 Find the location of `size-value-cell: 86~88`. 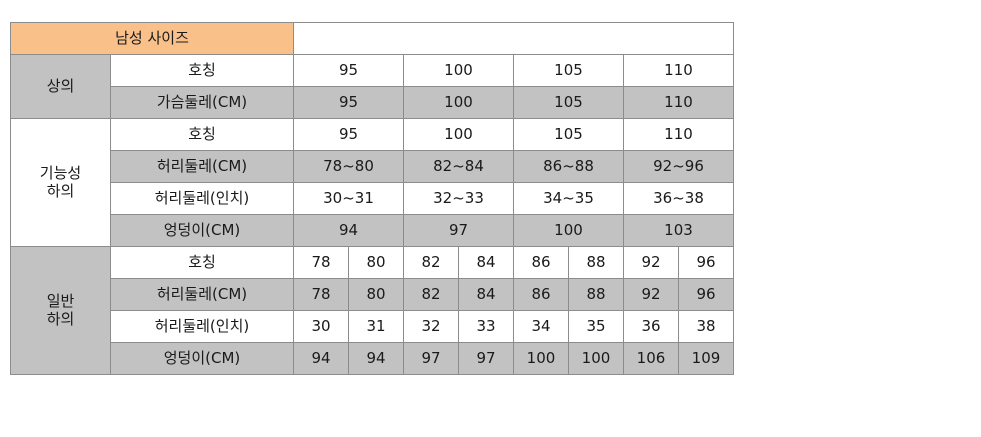

size-value-cell: 86~88 is located at coordinates (568, 166).